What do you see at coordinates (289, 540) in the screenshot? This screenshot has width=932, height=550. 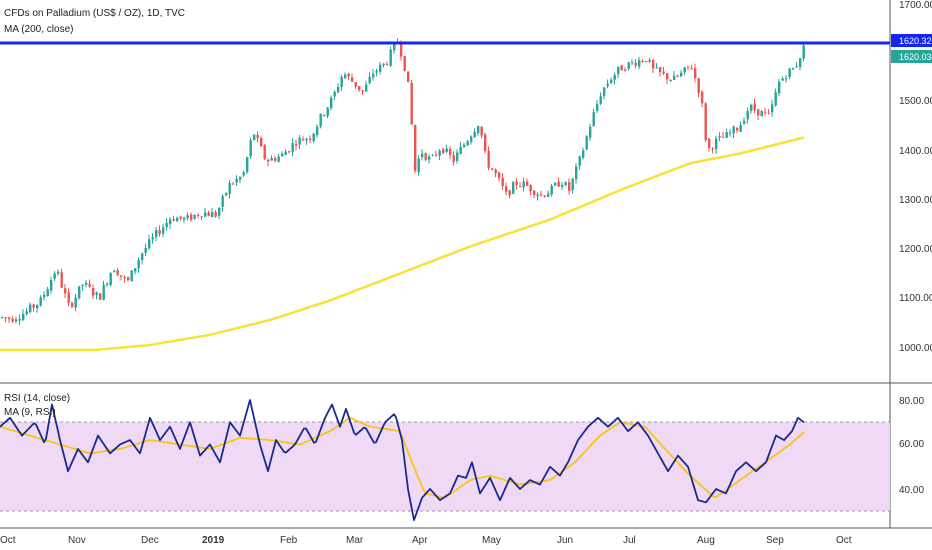 I see `time-tick-label: Feb` at bounding box center [289, 540].